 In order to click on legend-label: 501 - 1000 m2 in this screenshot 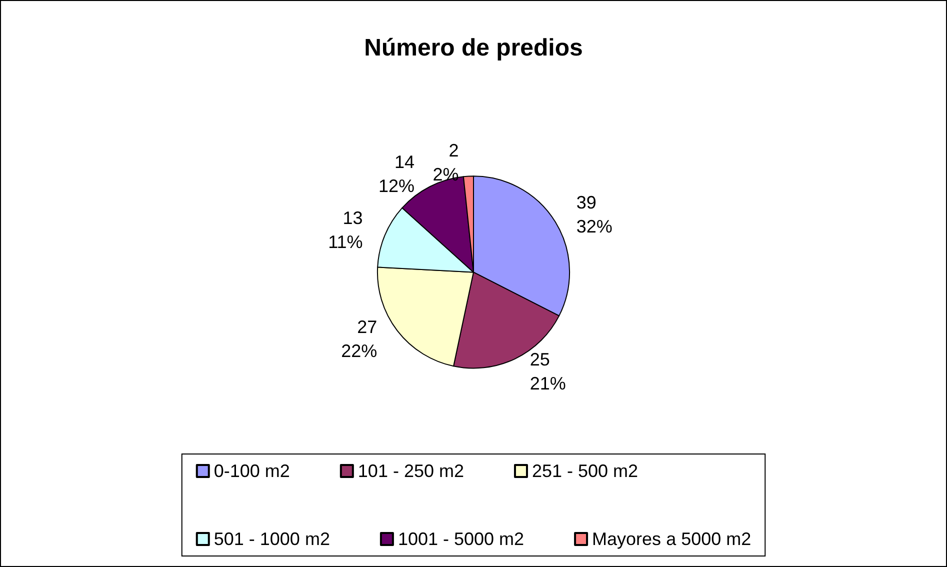, I will do `click(272, 539)`.